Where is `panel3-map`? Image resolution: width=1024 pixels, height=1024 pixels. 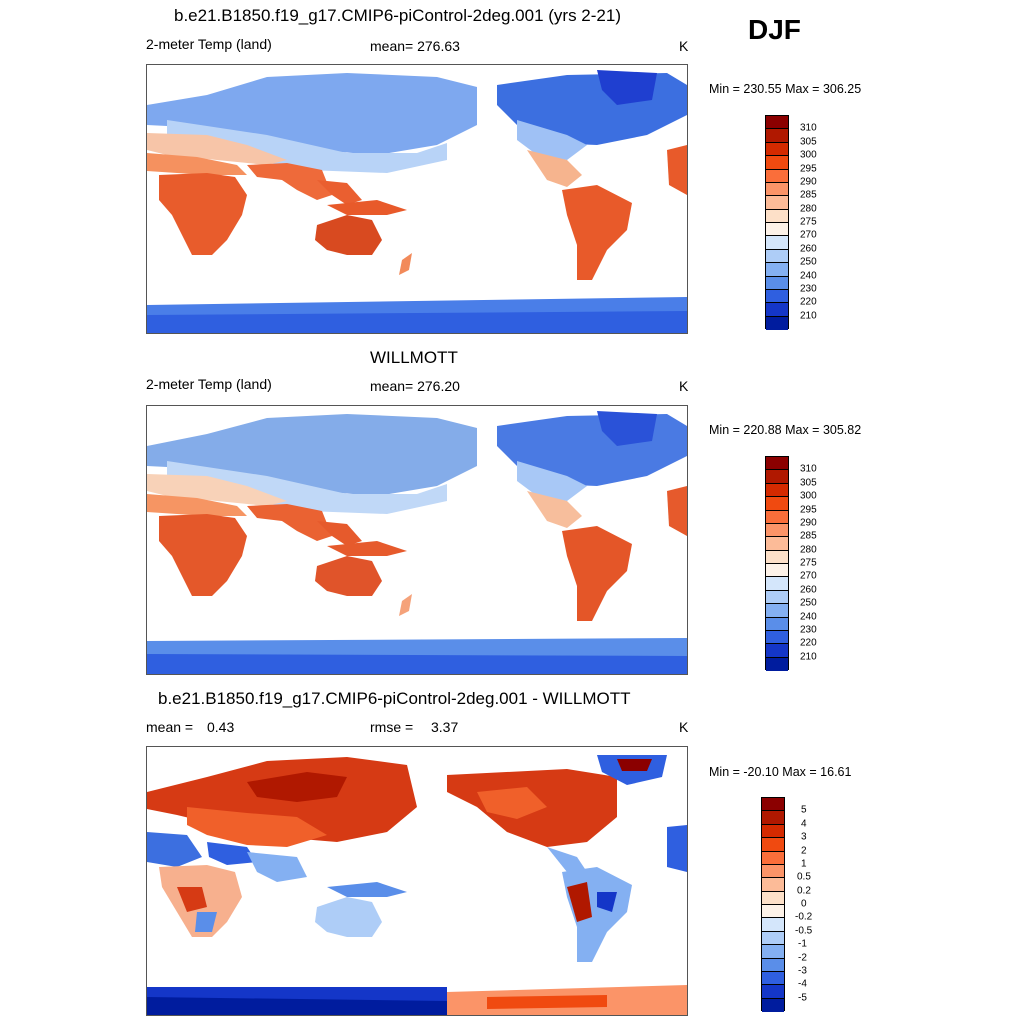 panel3-map is located at coordinates (417, 881).